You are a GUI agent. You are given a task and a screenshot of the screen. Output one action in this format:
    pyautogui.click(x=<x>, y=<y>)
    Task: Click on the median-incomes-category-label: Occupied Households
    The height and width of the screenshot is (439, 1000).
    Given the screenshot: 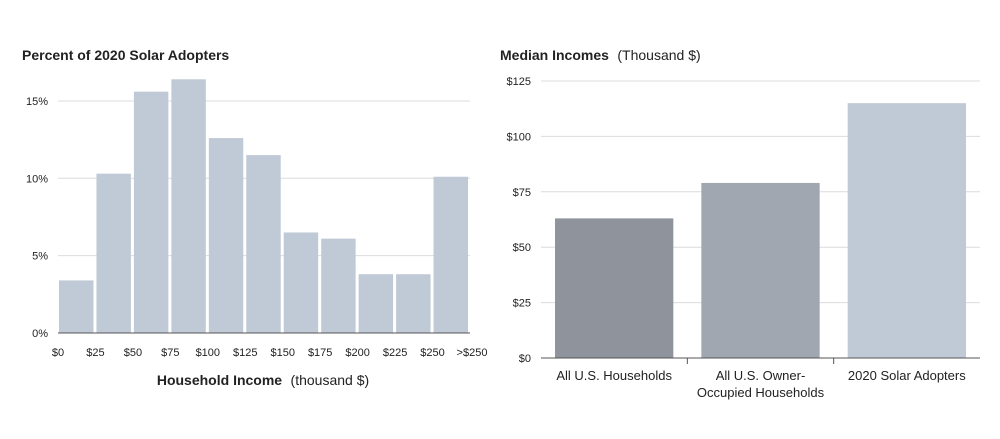 What is the action you would take?
    pyautogui.click(x=761, y=392)
    